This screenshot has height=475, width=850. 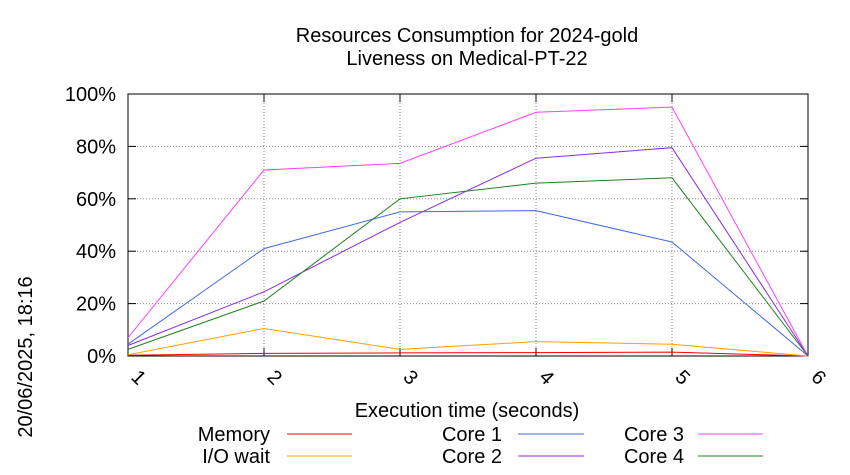 I want to click on x-tick-label: 5, so click(x=682, y=377).